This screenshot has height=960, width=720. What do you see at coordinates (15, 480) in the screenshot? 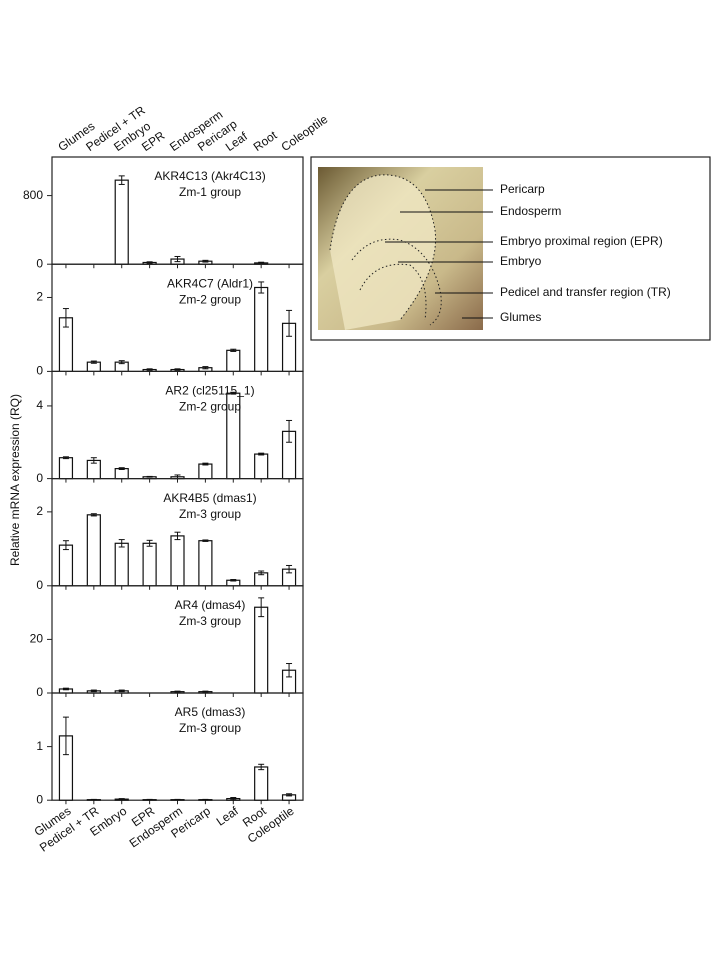
I see `y-axis-label: Relative mRNA expression (RQ)` at bounding box center [15, 480].